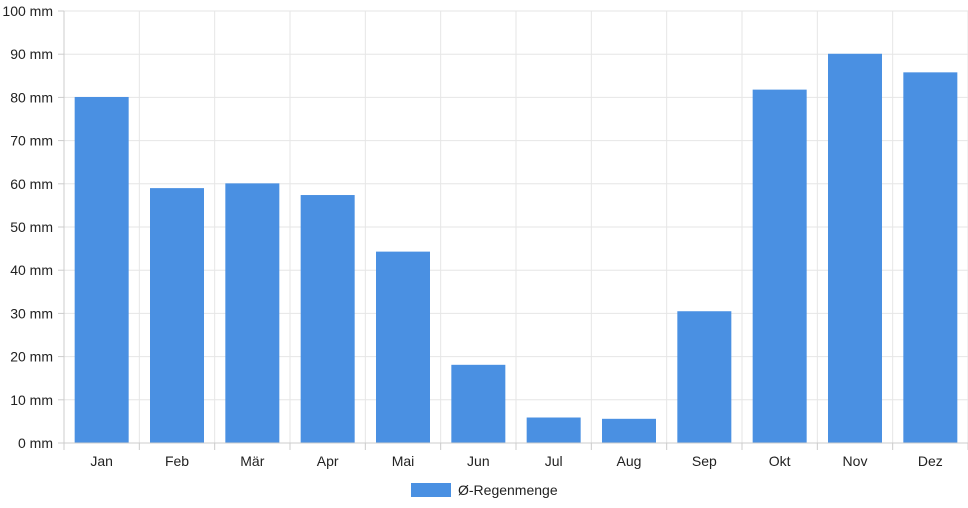  I want to click on y-tick-label: 100 mm, so click(27, 11).